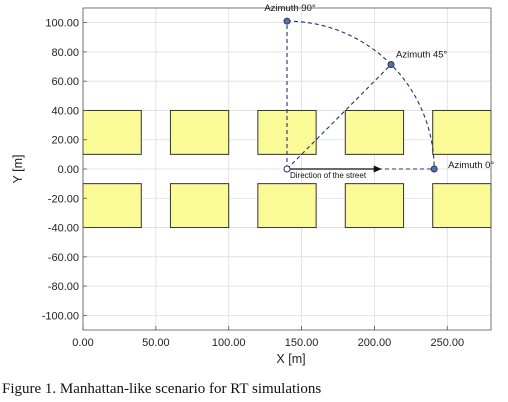  I want to click on y-tick-label: -60.00, so click(63, 258).